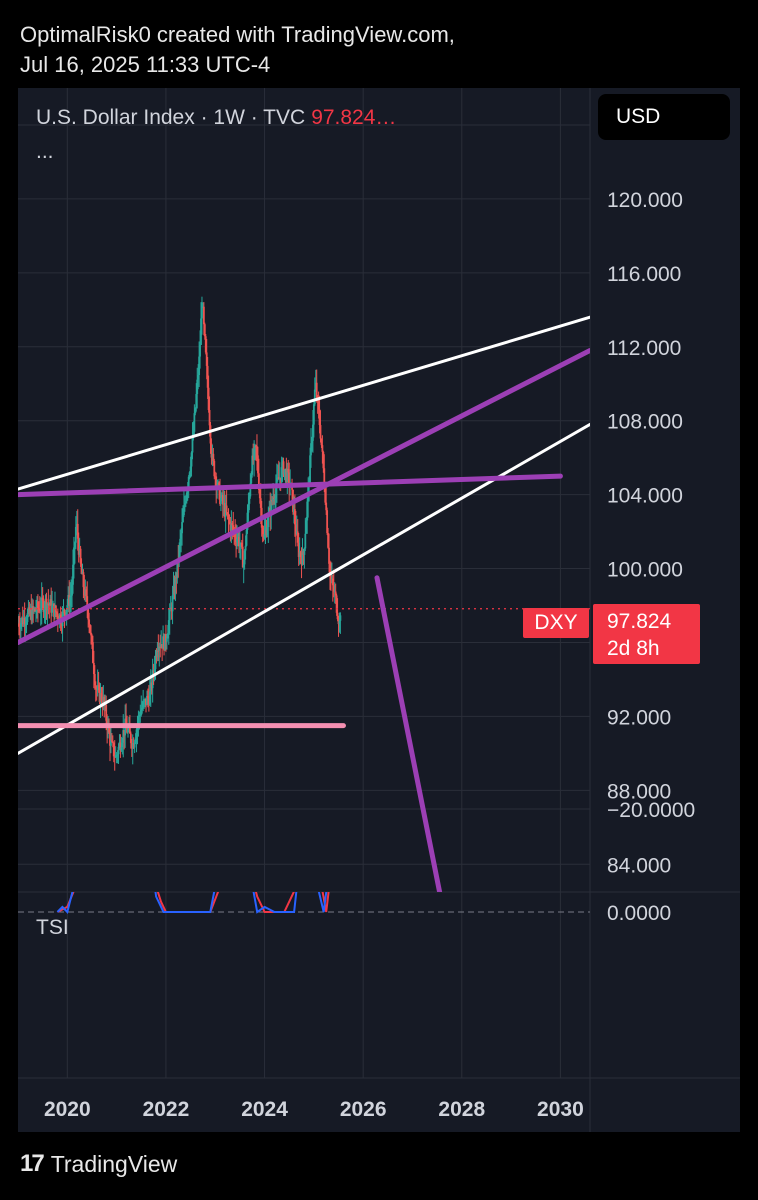 This screenshot has width=758, height=1200. Describe the element at coordinates (67, 1109) in the screenshot. I see `x-tick-label: 2020` at that location.